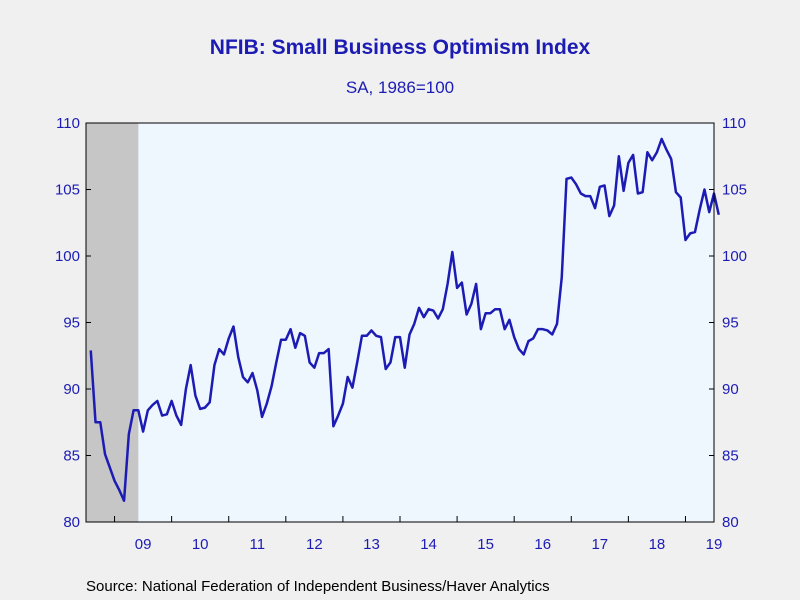 The image size is (800, 600). What do you see at coordinates (71, 456) in the screenshot?
I see `y-tick-label-left: 85` at bounding box center [71, 456].